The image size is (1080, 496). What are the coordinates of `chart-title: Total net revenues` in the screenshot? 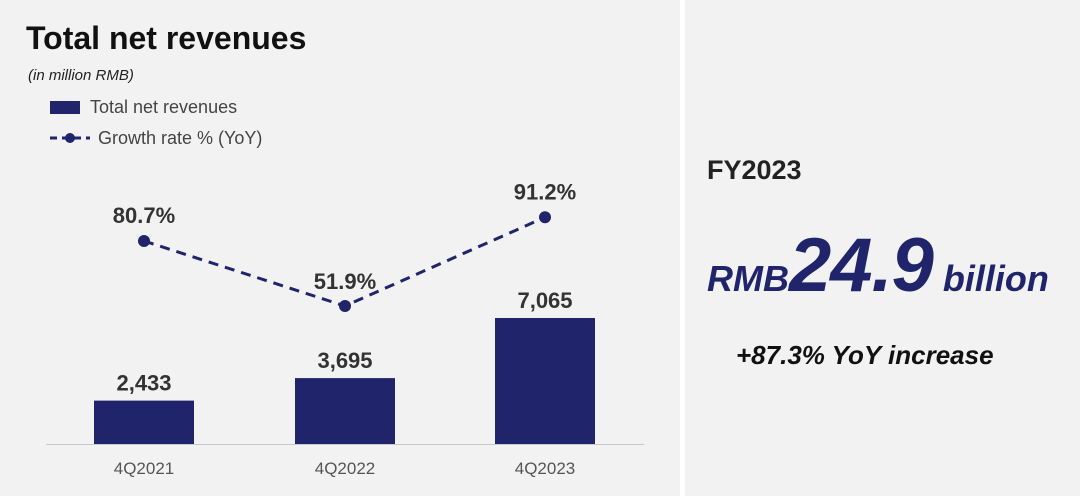 It's located at (166, 38).